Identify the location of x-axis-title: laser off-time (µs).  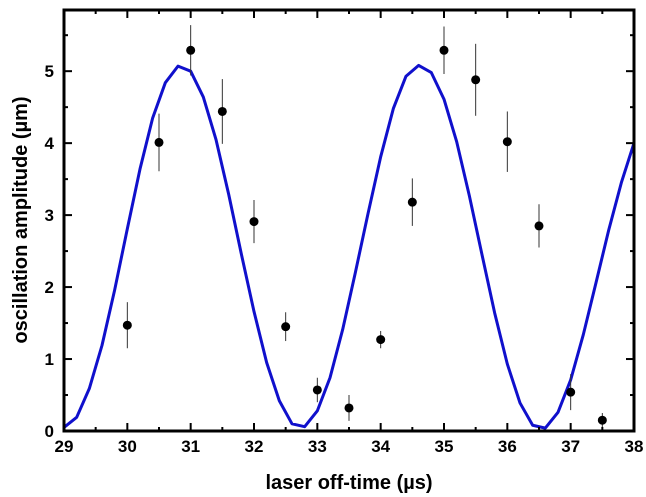
(348, 483).